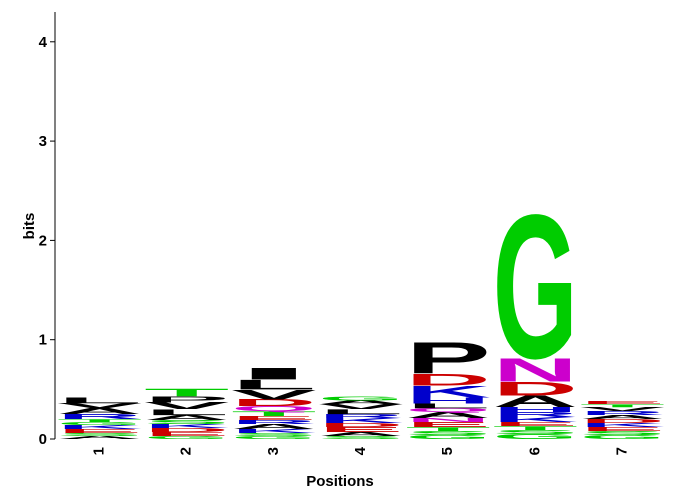  I want to click on y-tick-label: 3, so click(43, 141).